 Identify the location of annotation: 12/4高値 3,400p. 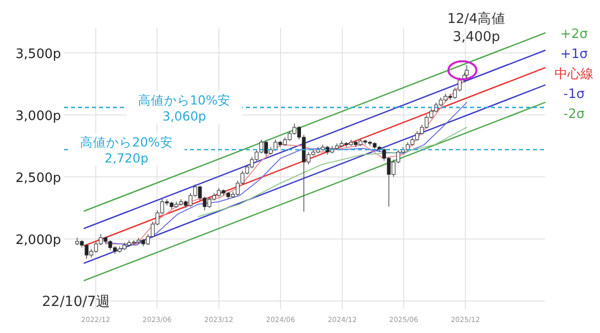
(476, 28).